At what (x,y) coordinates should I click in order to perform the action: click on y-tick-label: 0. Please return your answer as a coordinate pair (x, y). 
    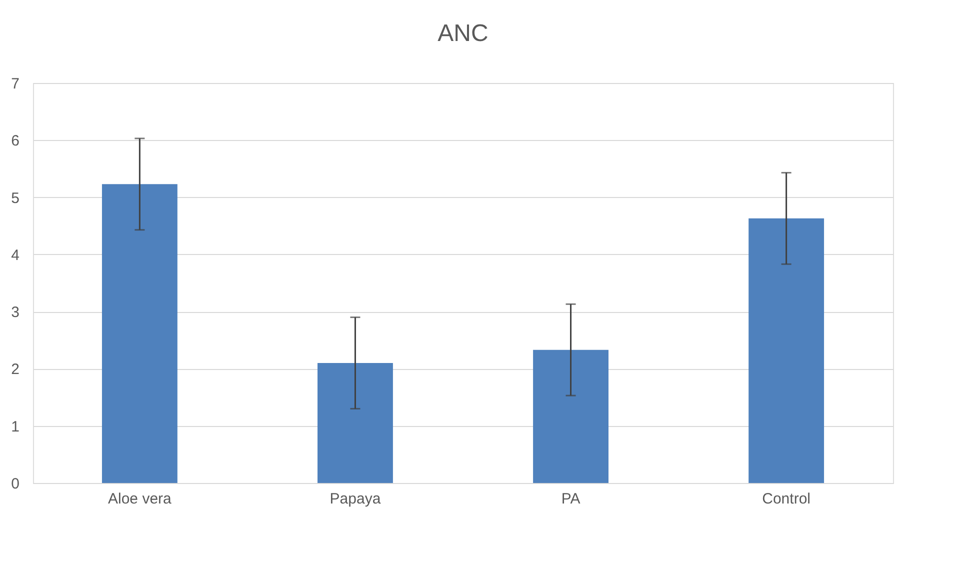
    Looking at the image, I should click on (15, 484).